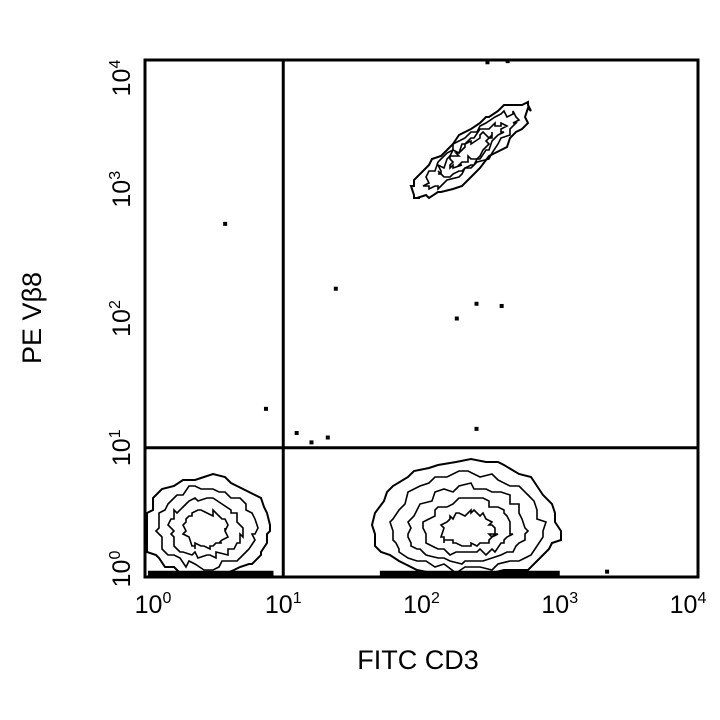  I want to click on y-tick-label: 100, so click(121, 569).